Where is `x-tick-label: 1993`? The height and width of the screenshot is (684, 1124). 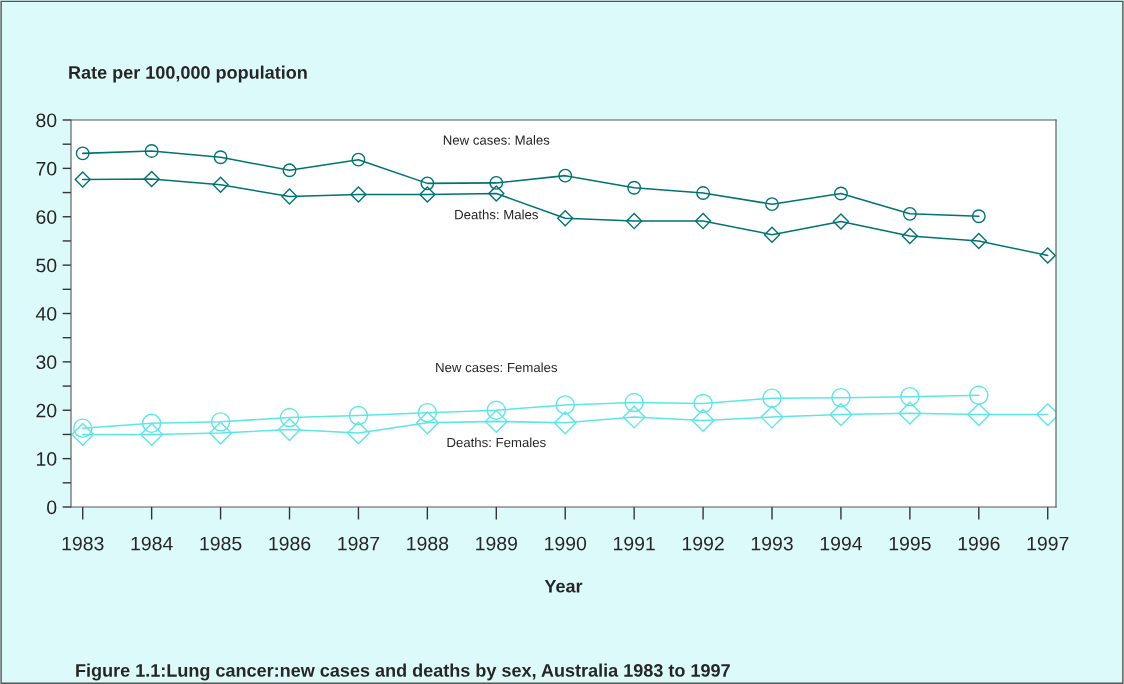 x-tick-label: 1993 is located at coordinates (772, 543).